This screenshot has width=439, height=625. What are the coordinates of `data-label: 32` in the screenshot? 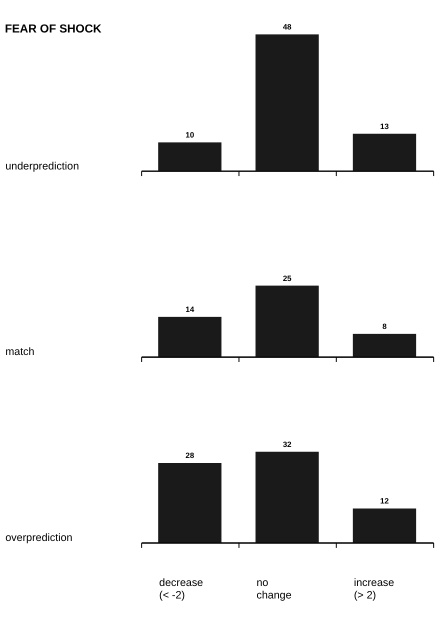 It's located at (287, 444).